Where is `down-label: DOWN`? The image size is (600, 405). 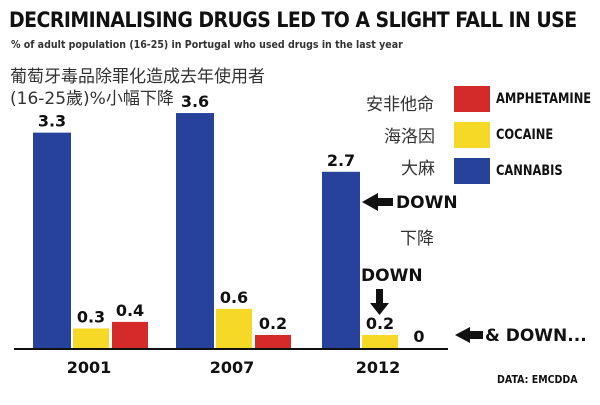 down-label: DOWN is located at coordinates (427, 203).